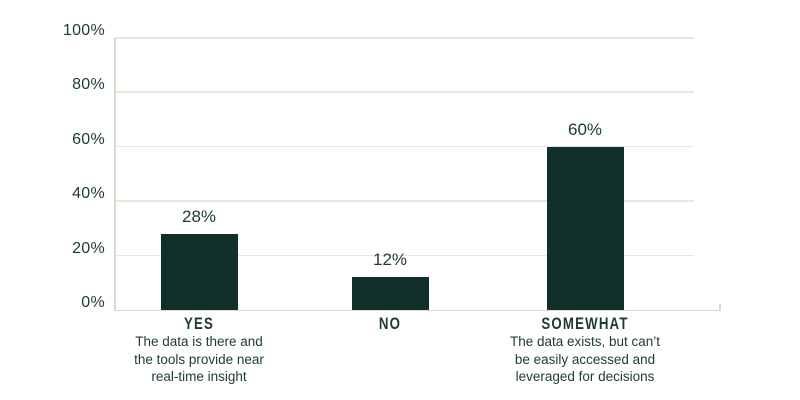 The height and width of the screenshot is (400, 800). Describe the element at coordinates (88, 248) in the screenshot. I see `y-axis-tick-label: 20%` at that location.